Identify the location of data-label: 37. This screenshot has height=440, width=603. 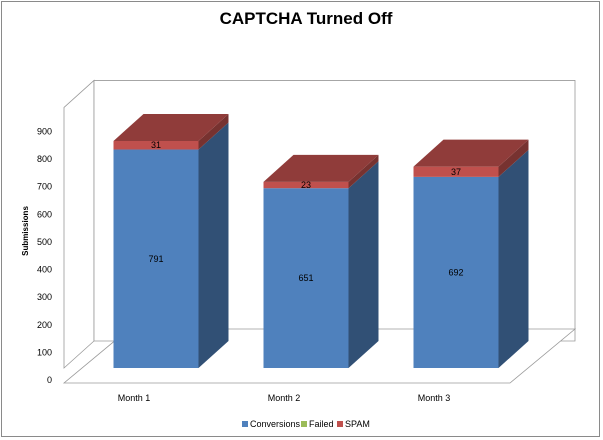
(456, 172).